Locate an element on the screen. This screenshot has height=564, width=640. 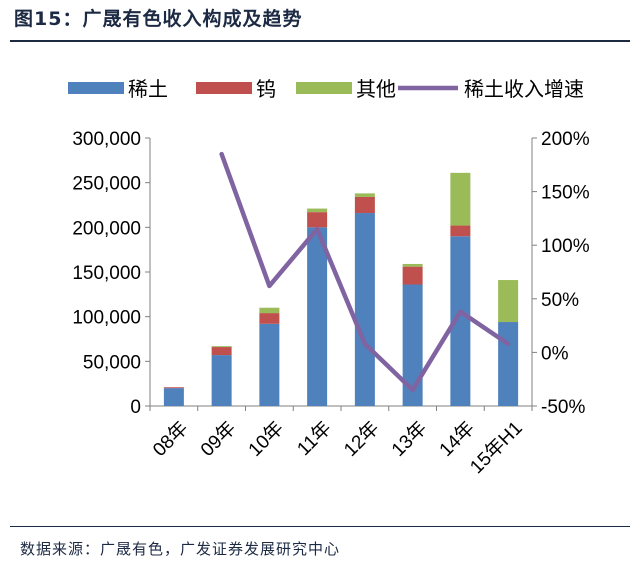
right-y-tick-label: 150% is located at coordinates (565, 193).